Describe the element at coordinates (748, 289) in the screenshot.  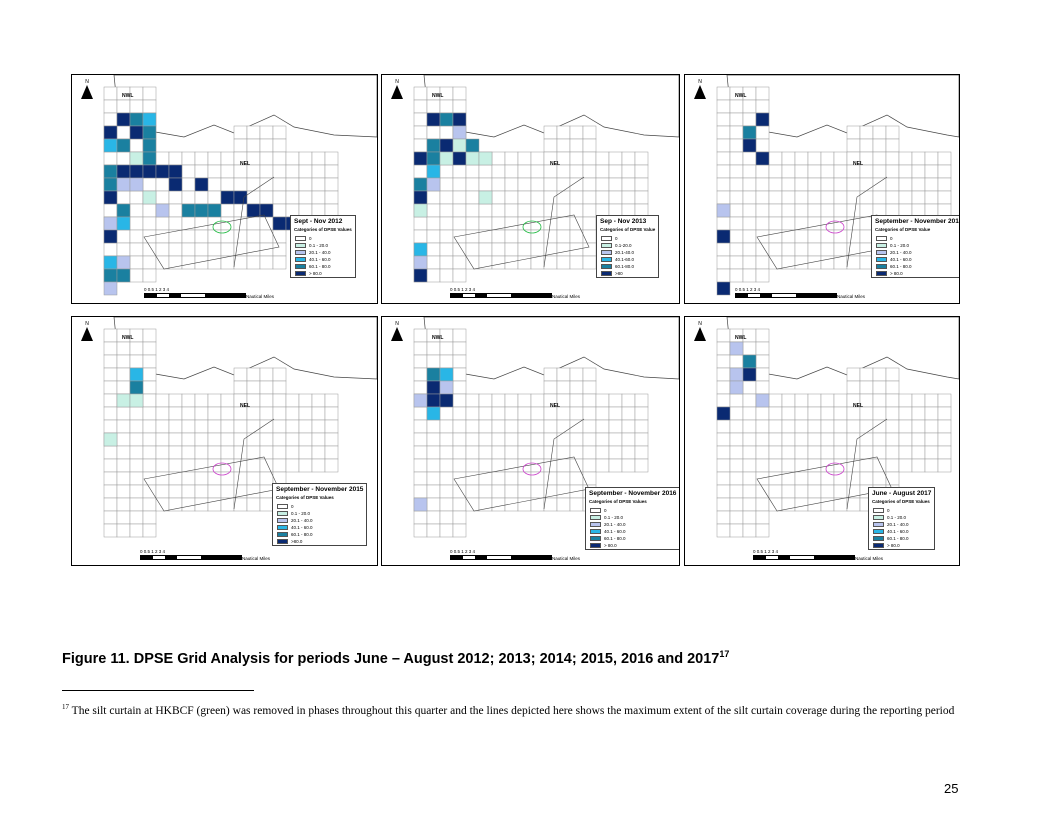
I see `scale-ticks: 0 0.5 1 2 3 4` at that location.